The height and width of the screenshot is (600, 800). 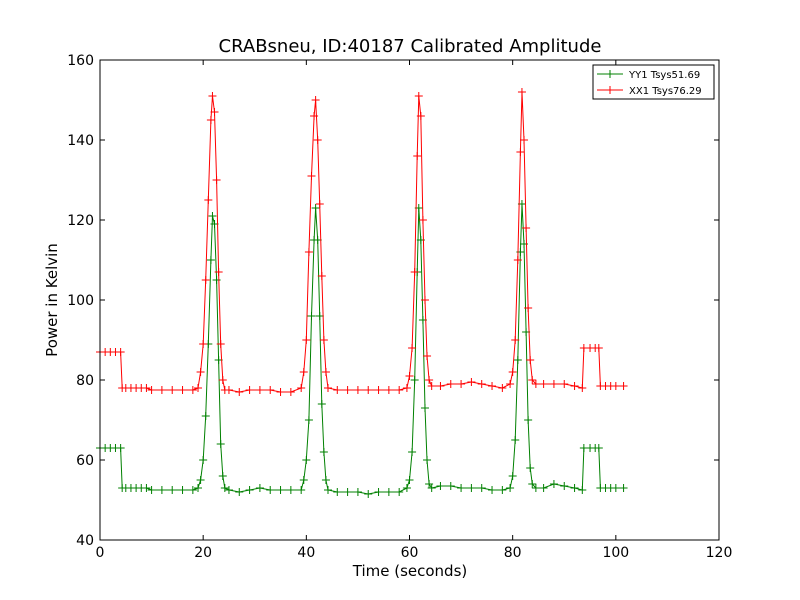 What do you see at coordinates (410, 553) in the screenshot?
I see `x-tick-label: 60` at bounding box center [410, 553].